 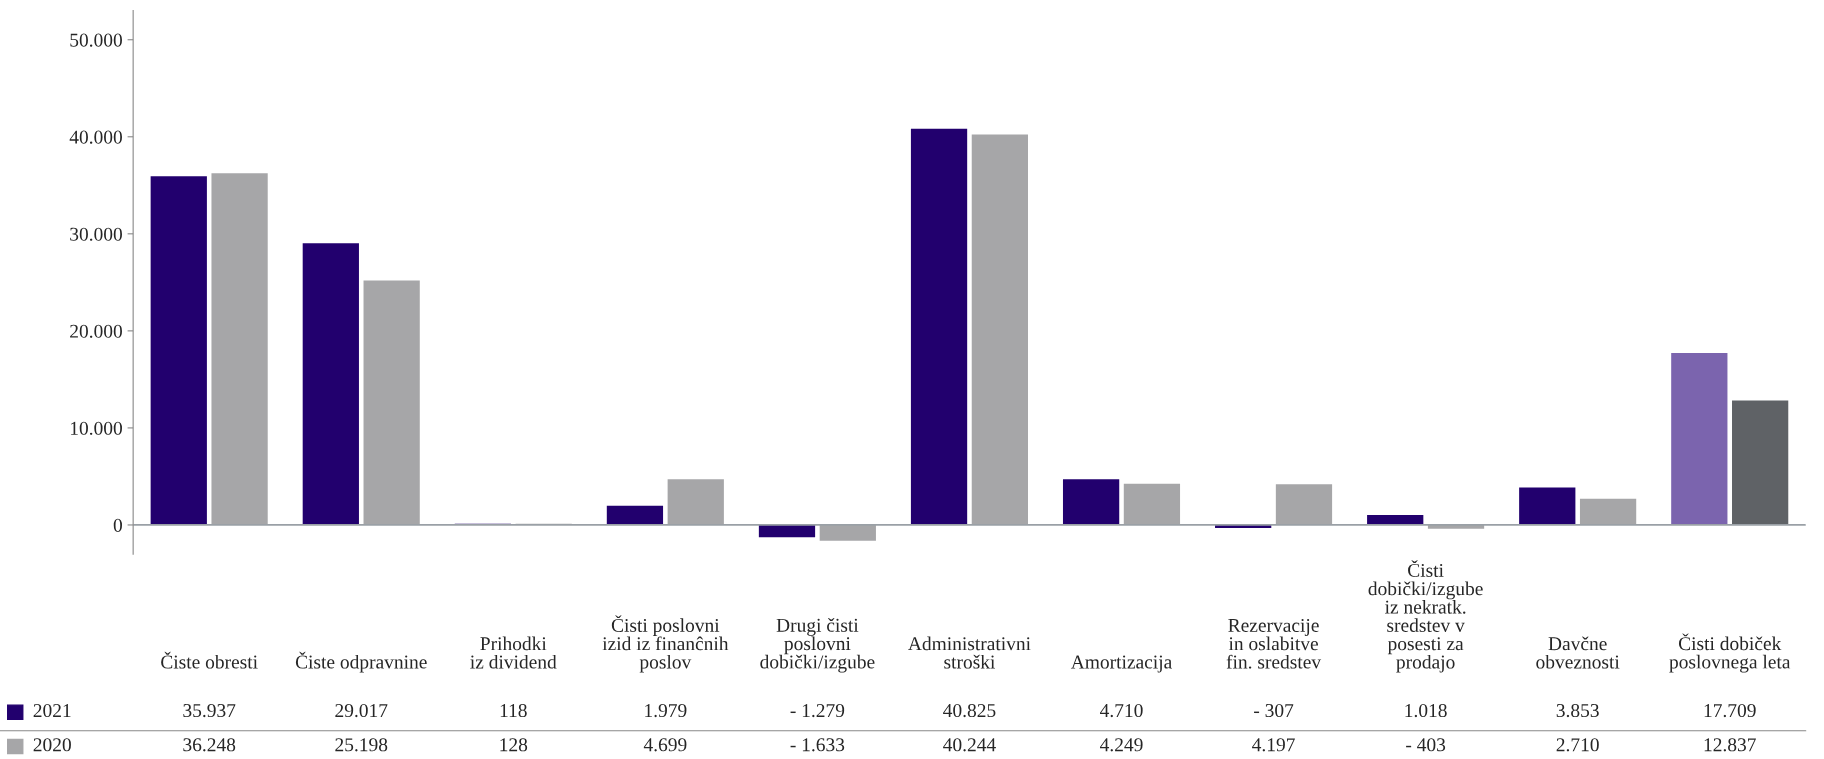 I want to click on x-tick-label: Čisti dobiček poslovnega leta, so click(x=1730, y=653).